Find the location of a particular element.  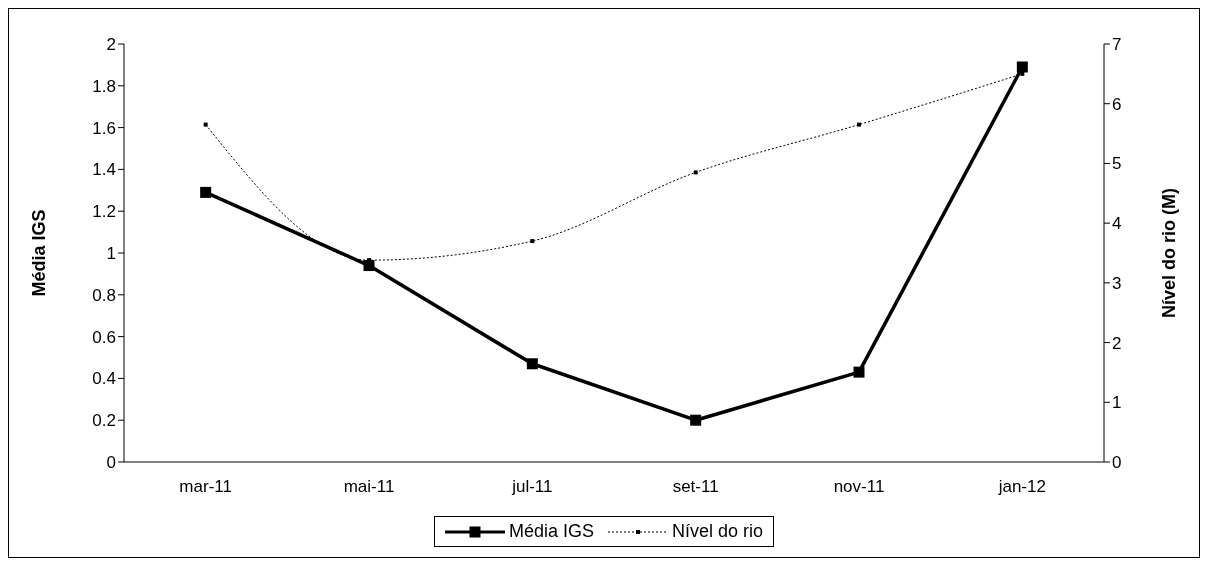

y2-tick-label: 0 is located at coordinates (1117, 463).